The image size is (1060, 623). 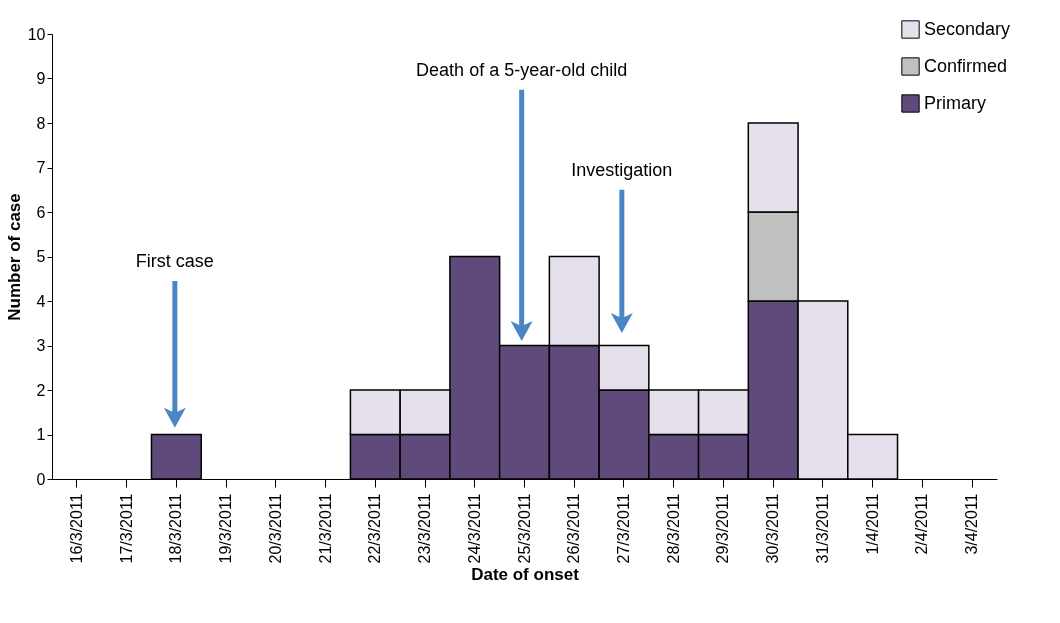 I want to click on x-tick-label: 3/4/2011, so click(x=972, y=524).